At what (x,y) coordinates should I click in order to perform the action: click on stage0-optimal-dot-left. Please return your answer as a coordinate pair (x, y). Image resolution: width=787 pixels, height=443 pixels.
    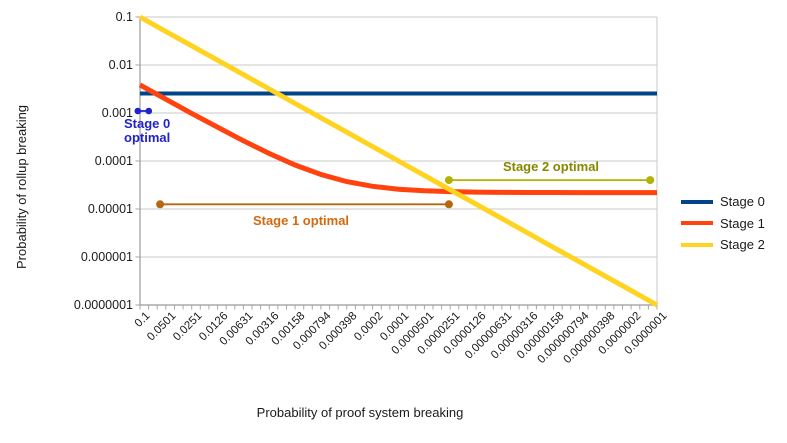
    Looking at the image, I should click on (138, 111).